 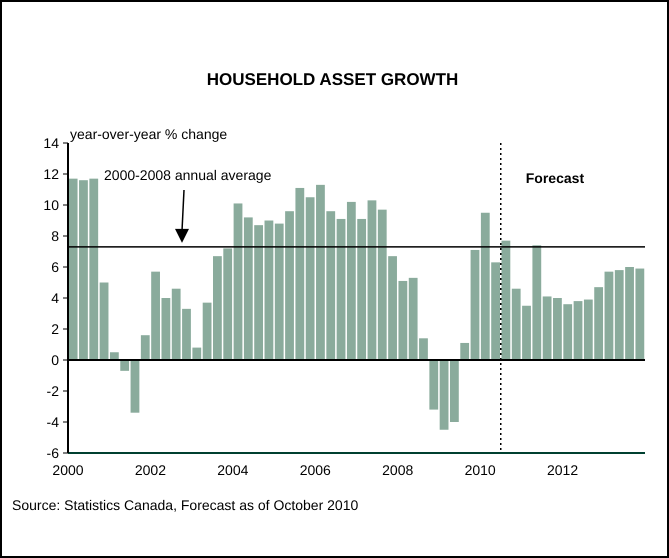 I want to click on y-tick-label: 0, so click(x=55, y=360).